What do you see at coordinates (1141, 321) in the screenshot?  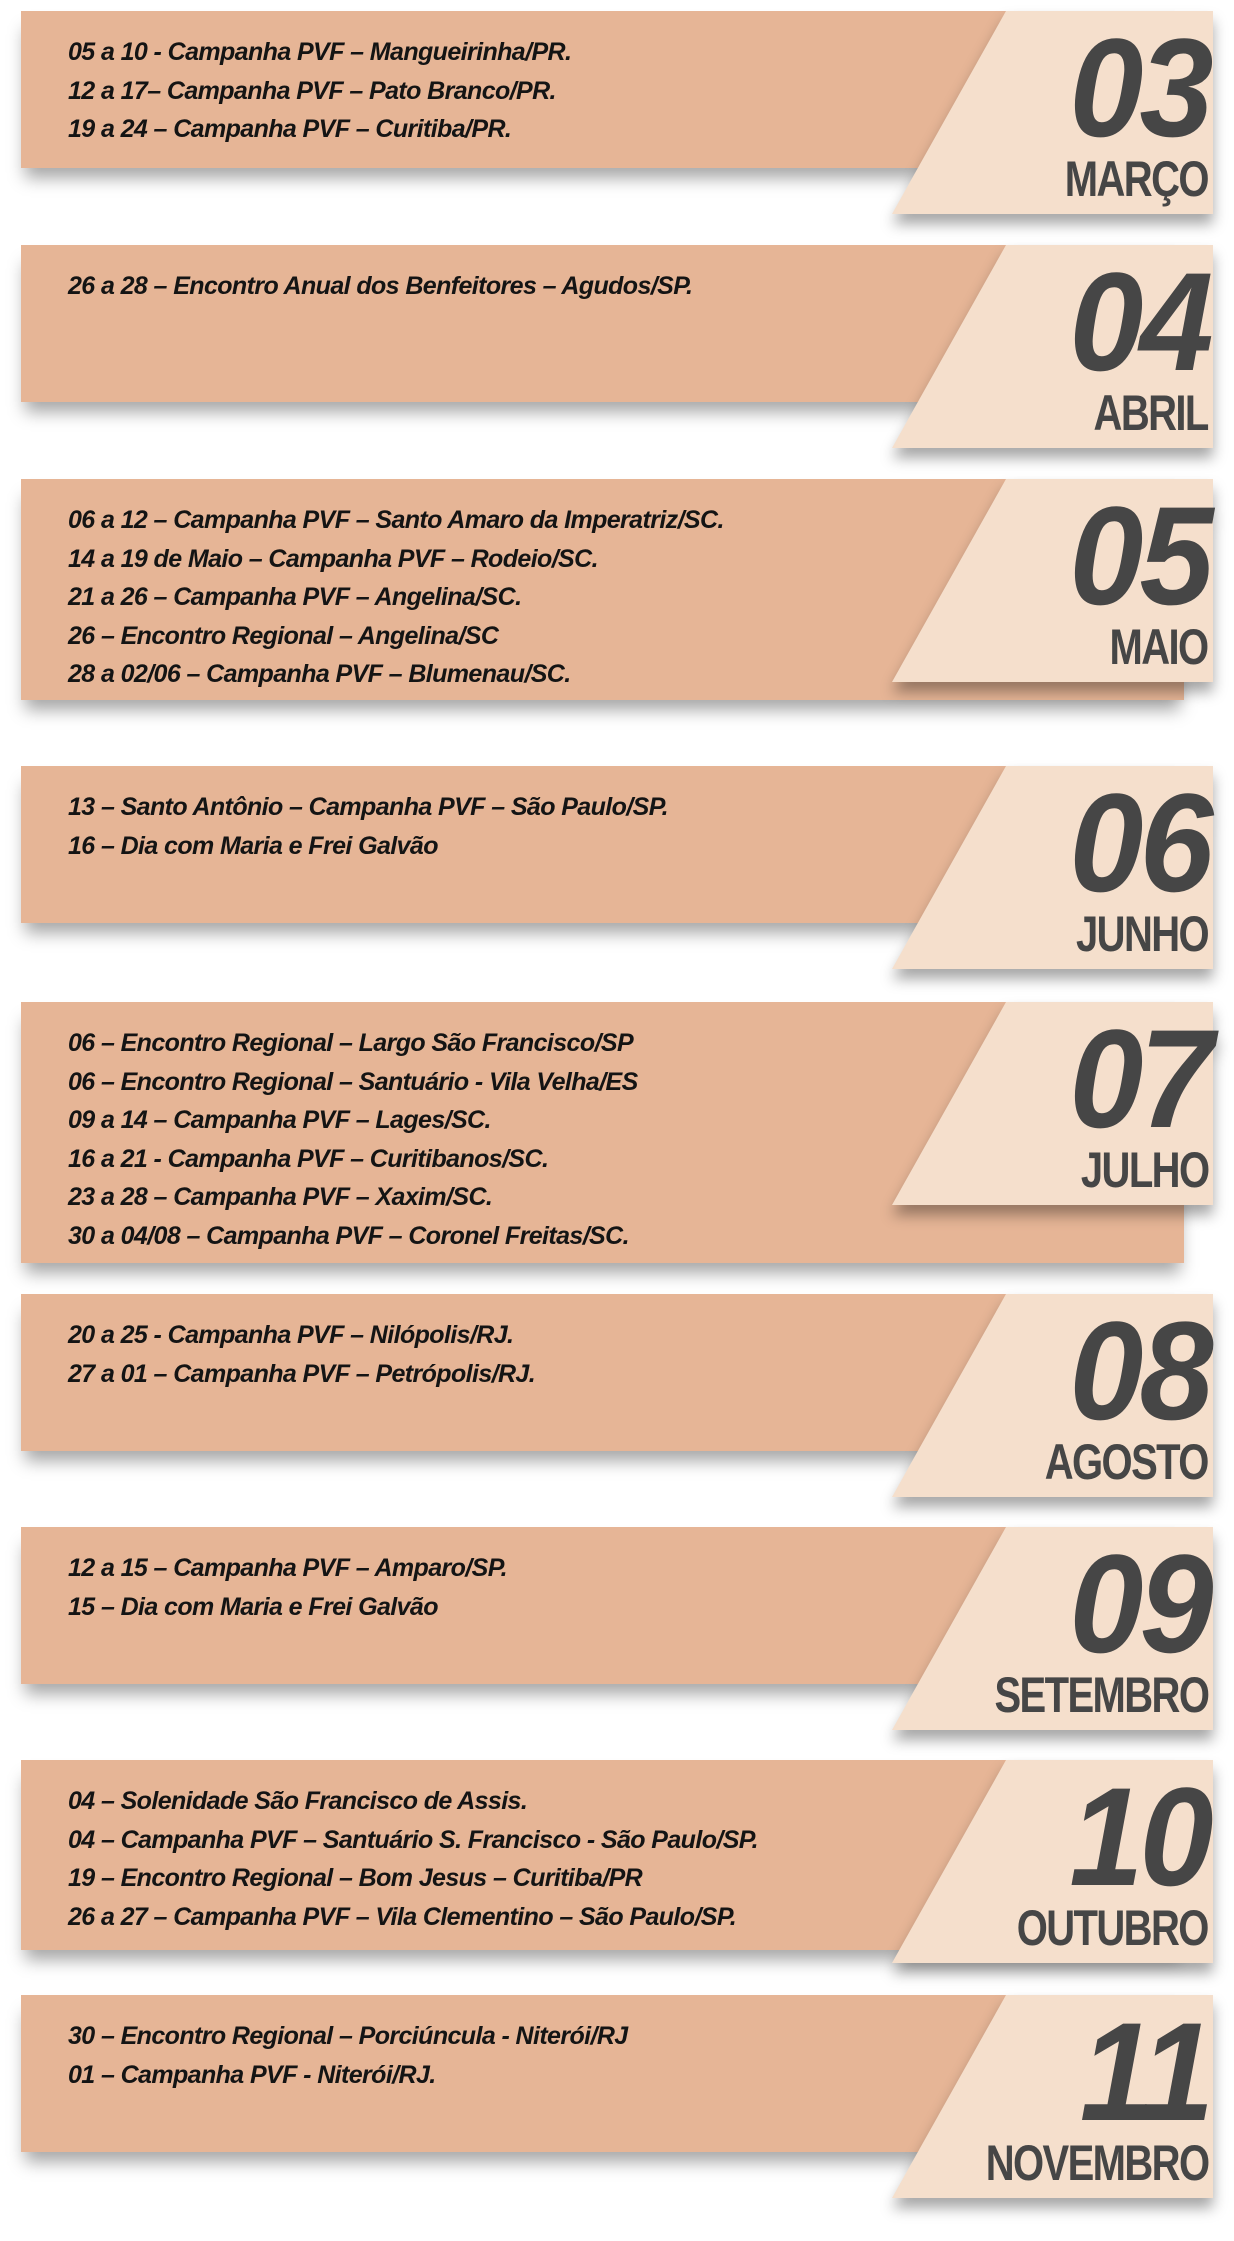 I see `month-number: 04` at bounding box center [1141, 321].